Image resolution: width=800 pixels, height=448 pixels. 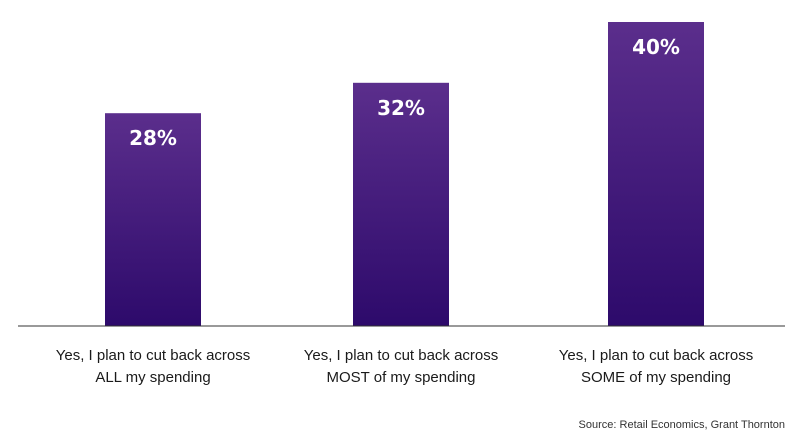 I want to click on source-note: Source: Retail Economics, Grant Thornton, so click(x=682, y=425).